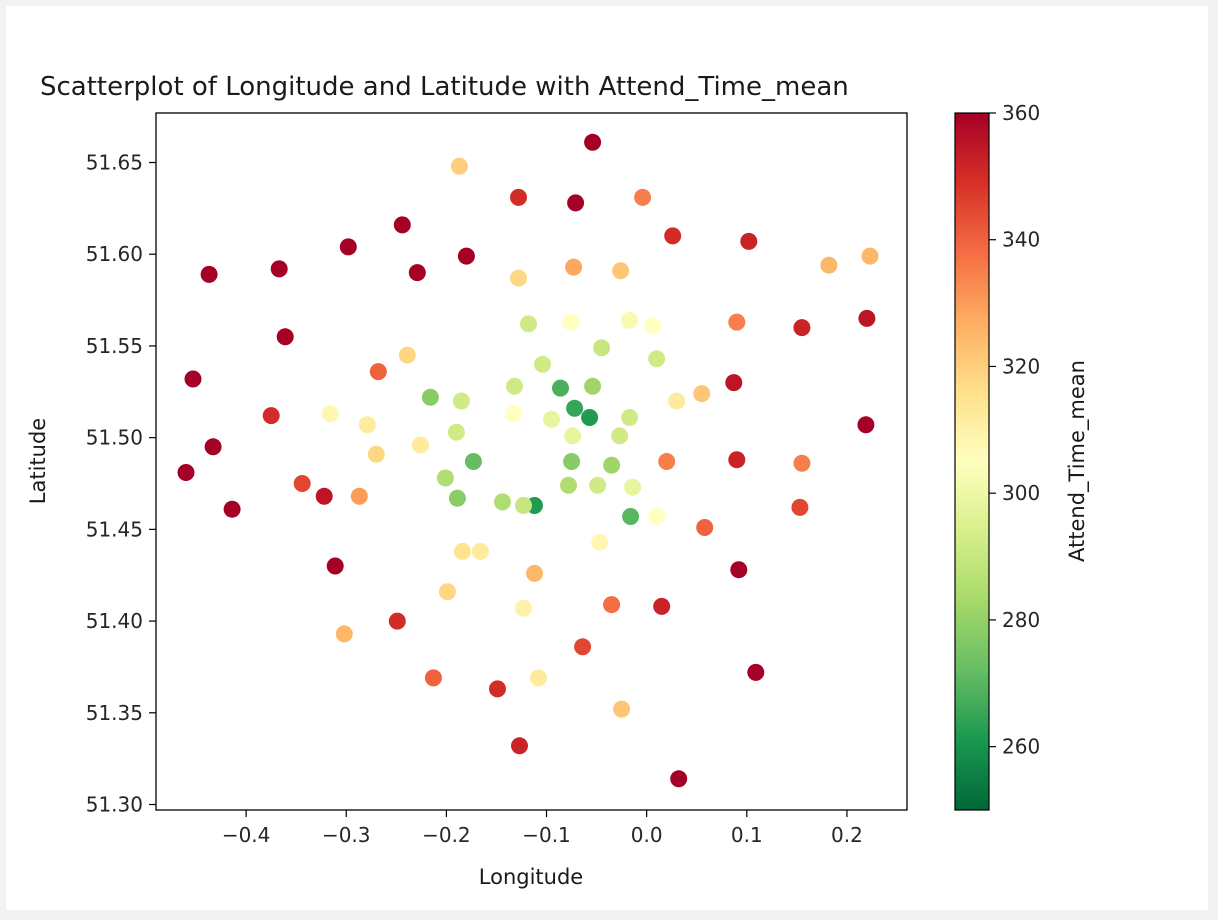 This screenshot has width=1218, height=920. What do you see at coordinates (1021, 113) in the screenshot?
I see `colorbar-tick-label: 360` at bounding box center [1021, 113].